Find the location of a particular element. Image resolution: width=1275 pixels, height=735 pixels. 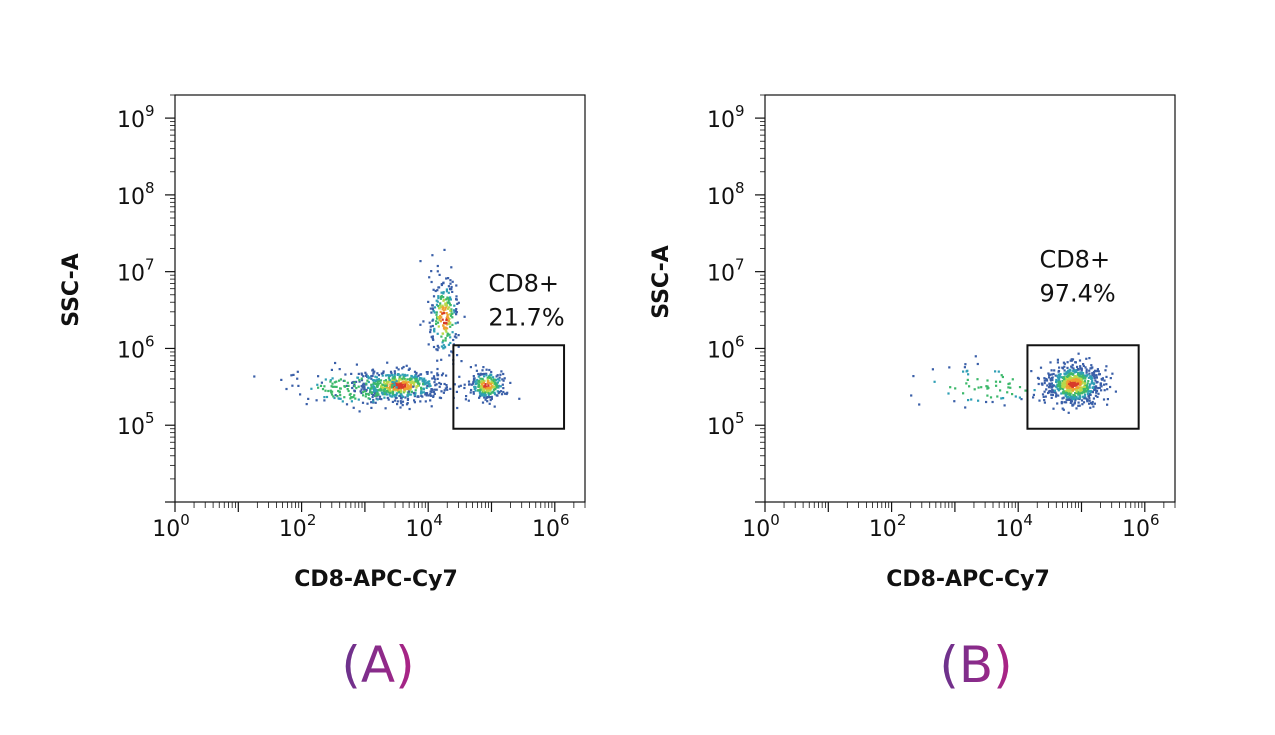

y-tick-label: 107 is located at coordinates (136, 271).